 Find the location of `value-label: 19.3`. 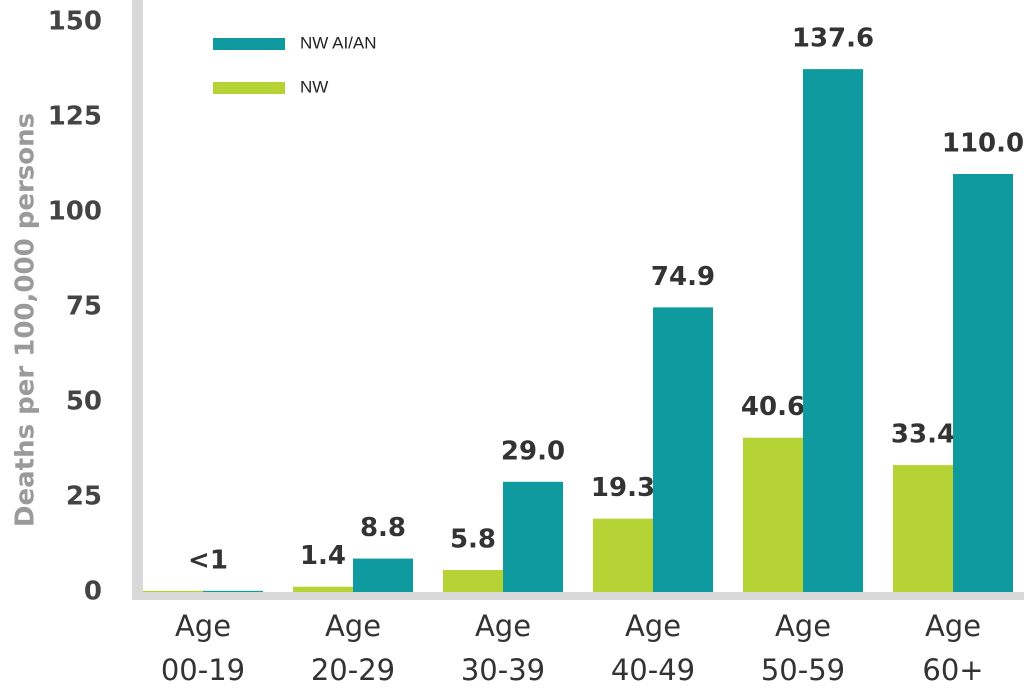

value-label: 19.3 is located at coordinates (623, 488).